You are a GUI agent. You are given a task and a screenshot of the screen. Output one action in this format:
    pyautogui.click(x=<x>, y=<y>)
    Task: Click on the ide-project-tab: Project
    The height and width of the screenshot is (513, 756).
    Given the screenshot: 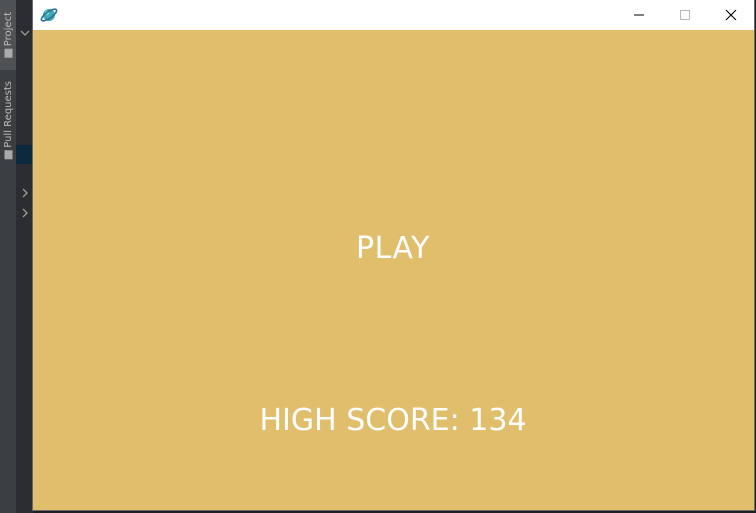 What is the action you would take?
    pyautogui.click(x=8, y=35)
    